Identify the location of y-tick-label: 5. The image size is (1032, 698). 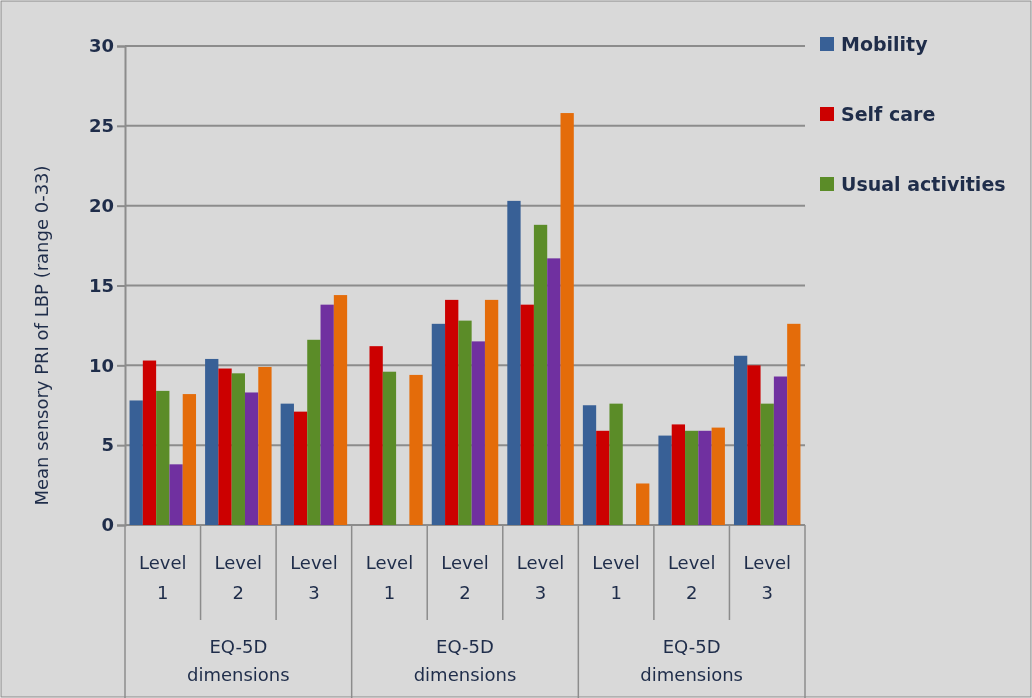
(107, 445).